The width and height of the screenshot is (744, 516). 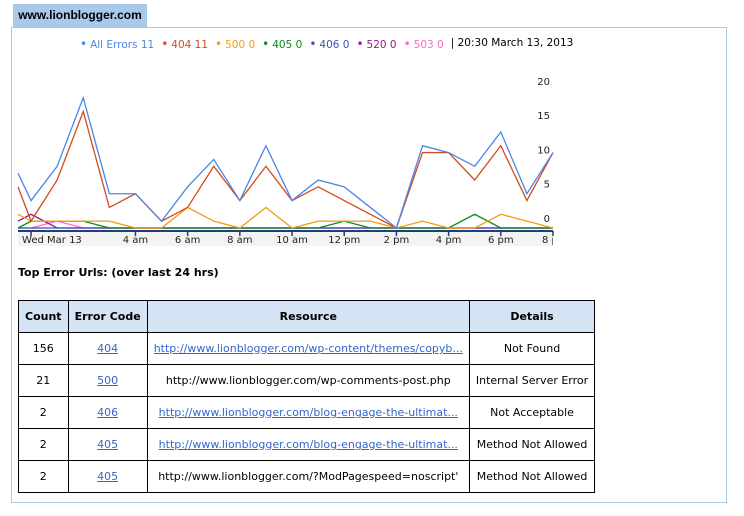 I want to click on legend-item: • 405 0, so click(x=282, y=44).